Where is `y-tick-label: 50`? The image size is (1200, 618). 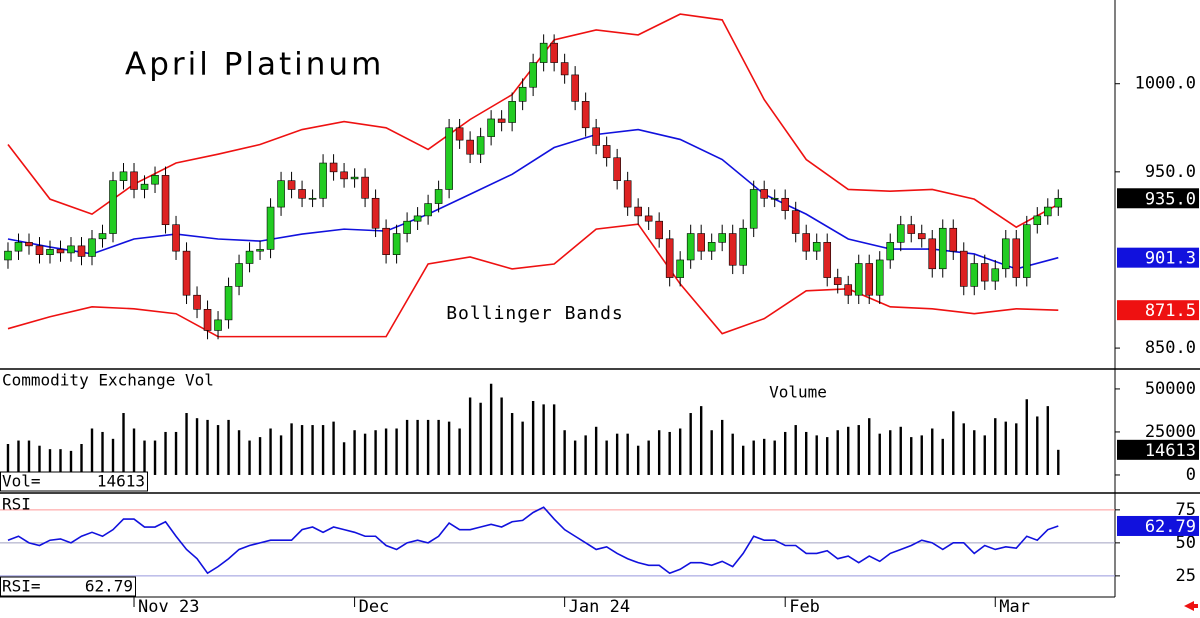 y-tick-label: 50 is located at coordinates (1186, 543).